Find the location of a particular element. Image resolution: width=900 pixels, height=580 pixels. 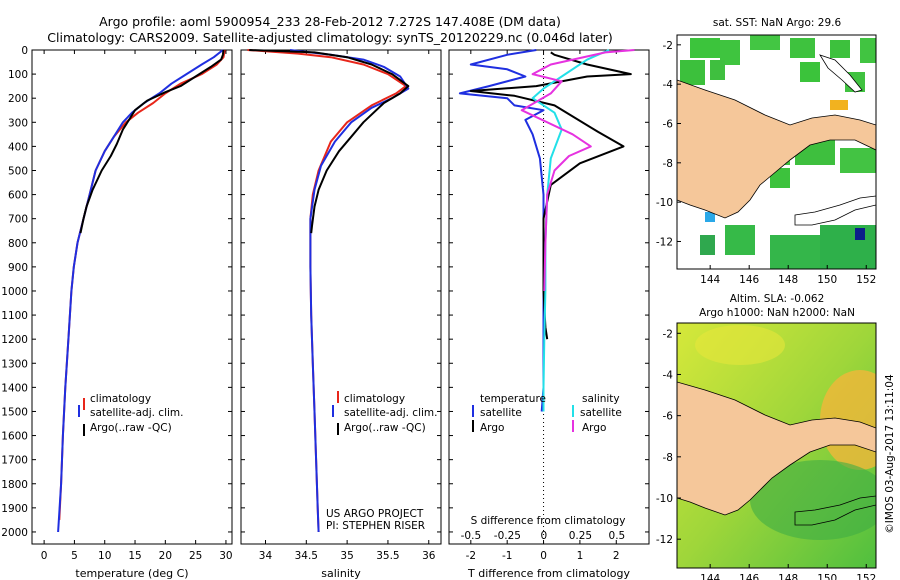

legend-climatology: climatology is located at coordinates (374, 399).